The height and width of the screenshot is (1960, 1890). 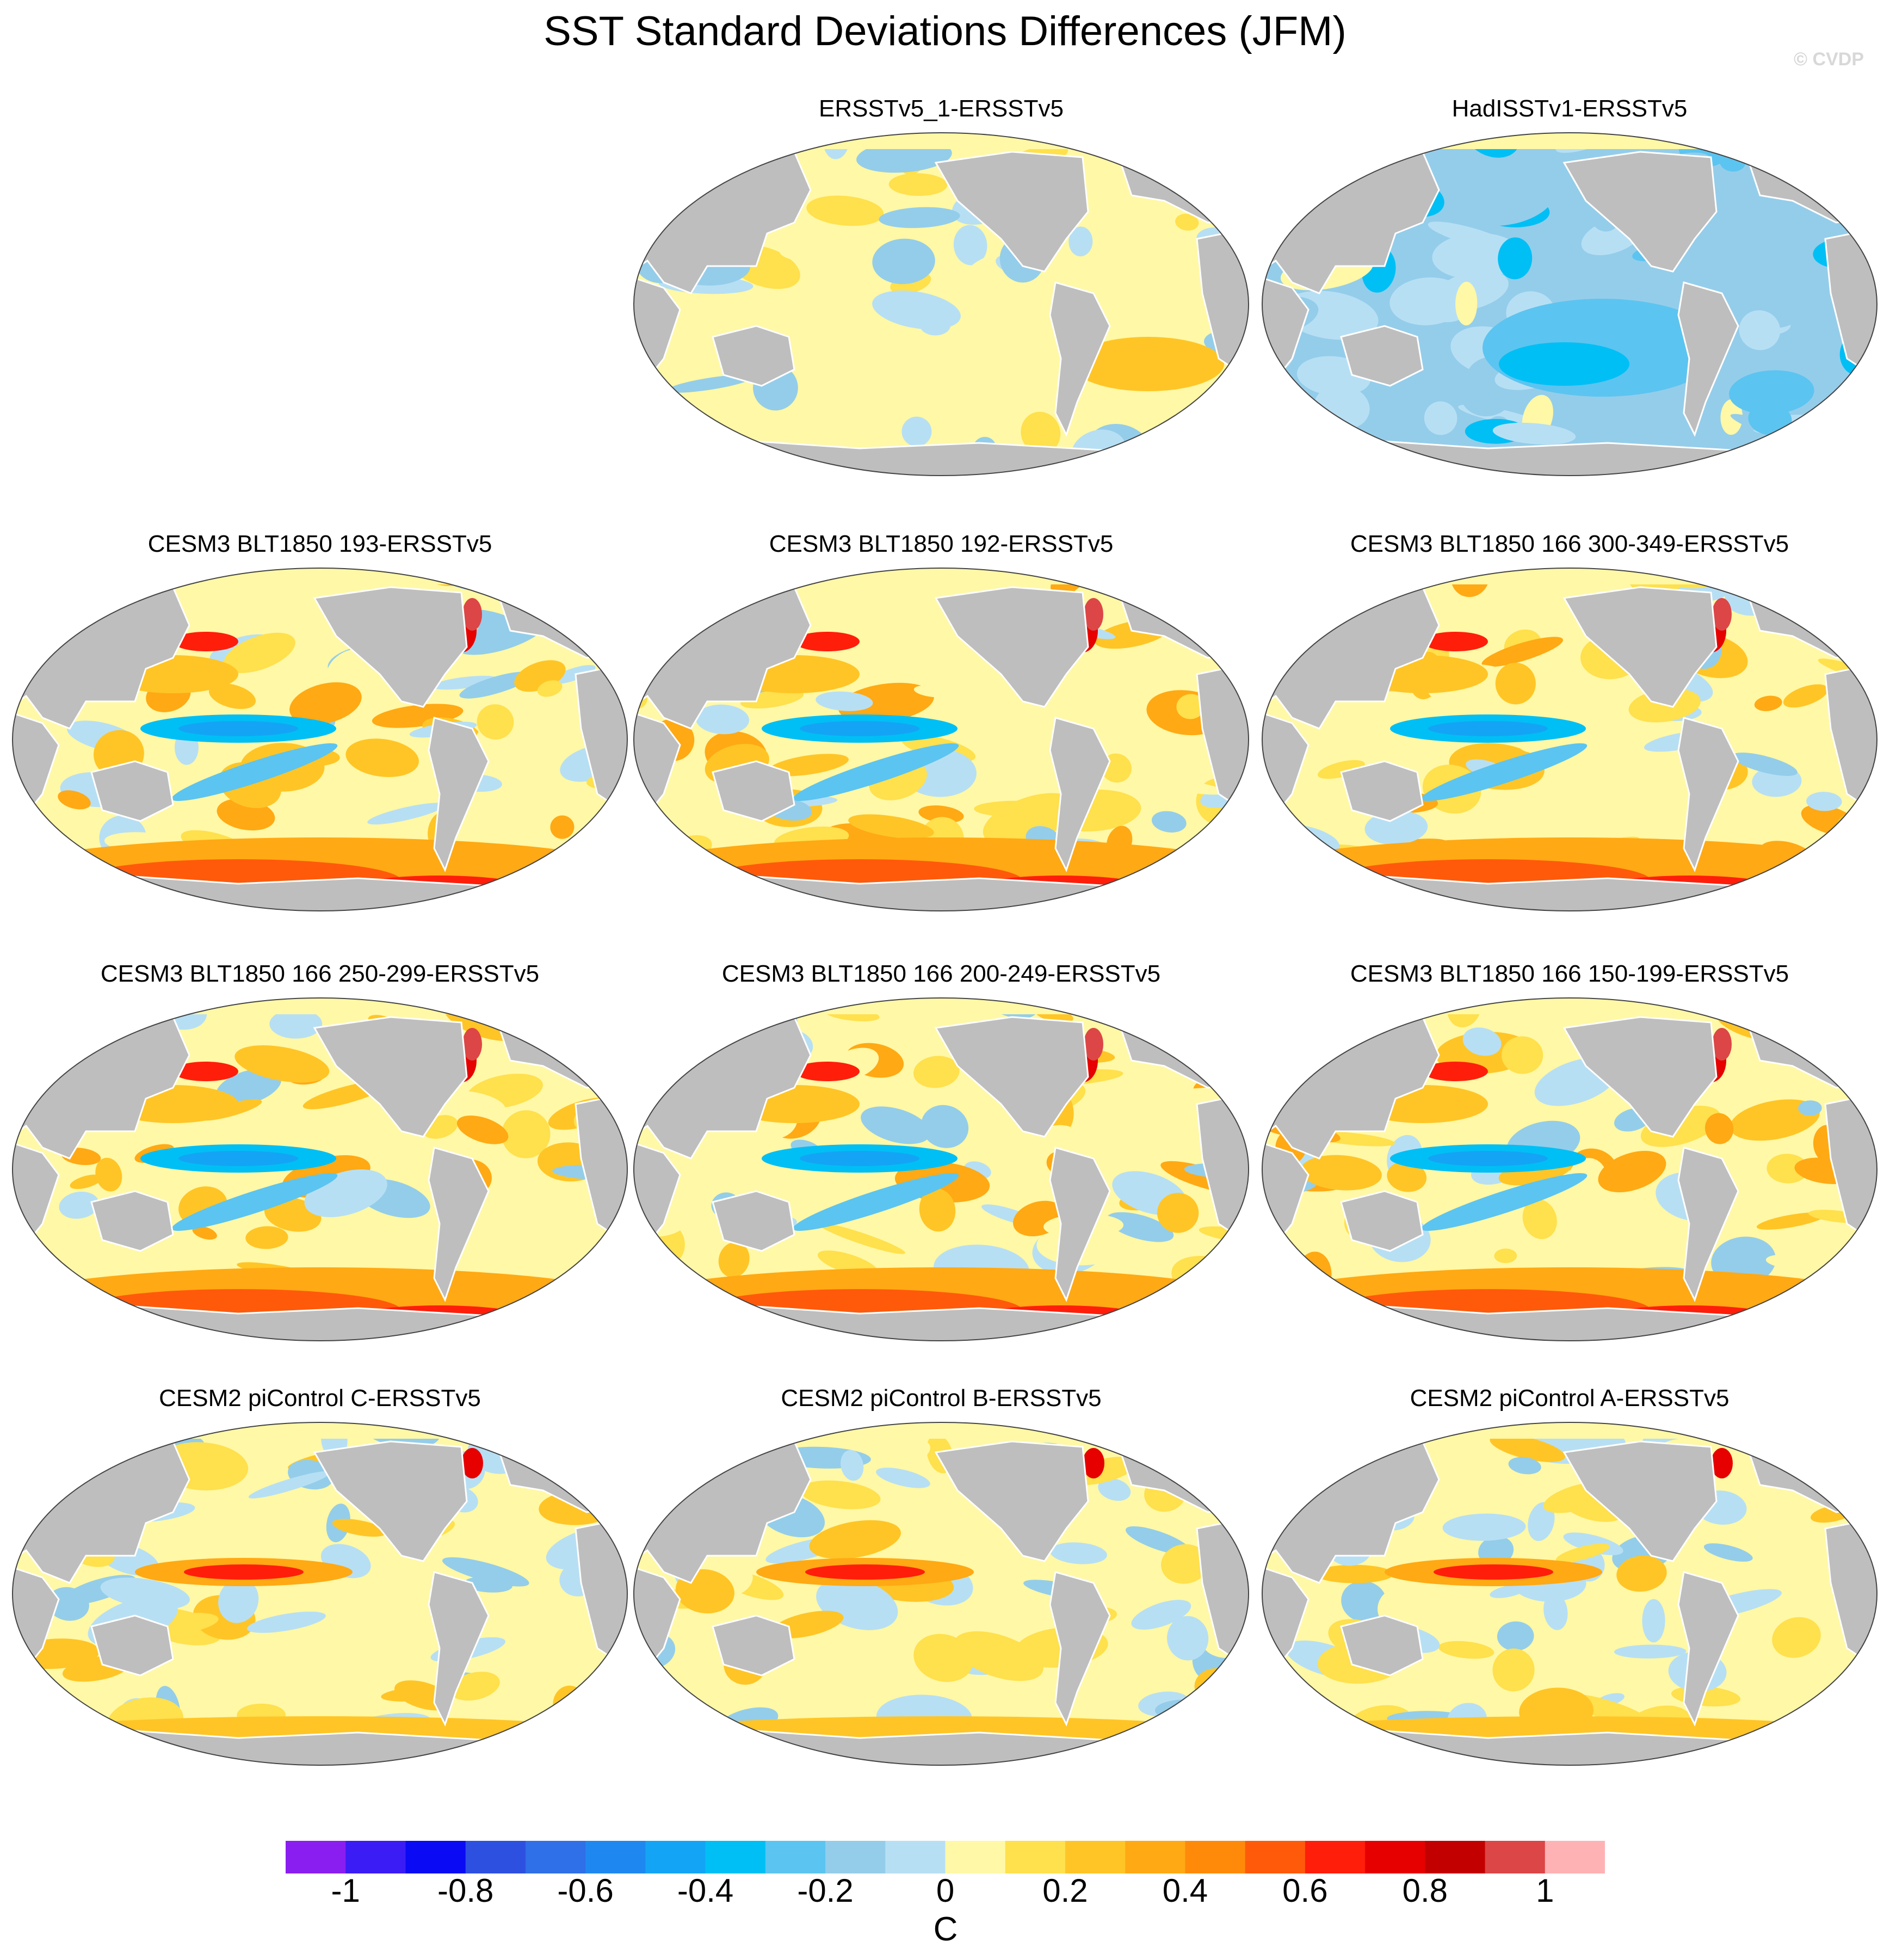 I want to click on map-panel: CESM3 BLT1850 192-ERSSTv5, so click(x=941, y=721).